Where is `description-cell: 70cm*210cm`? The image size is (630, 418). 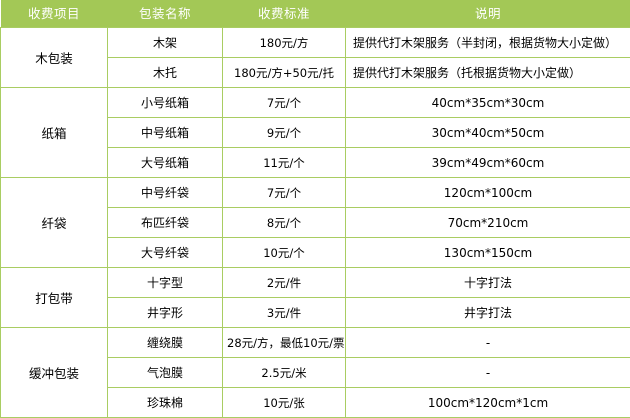 description-cell: 70cm*210cm is located at coordinates (488, 223).